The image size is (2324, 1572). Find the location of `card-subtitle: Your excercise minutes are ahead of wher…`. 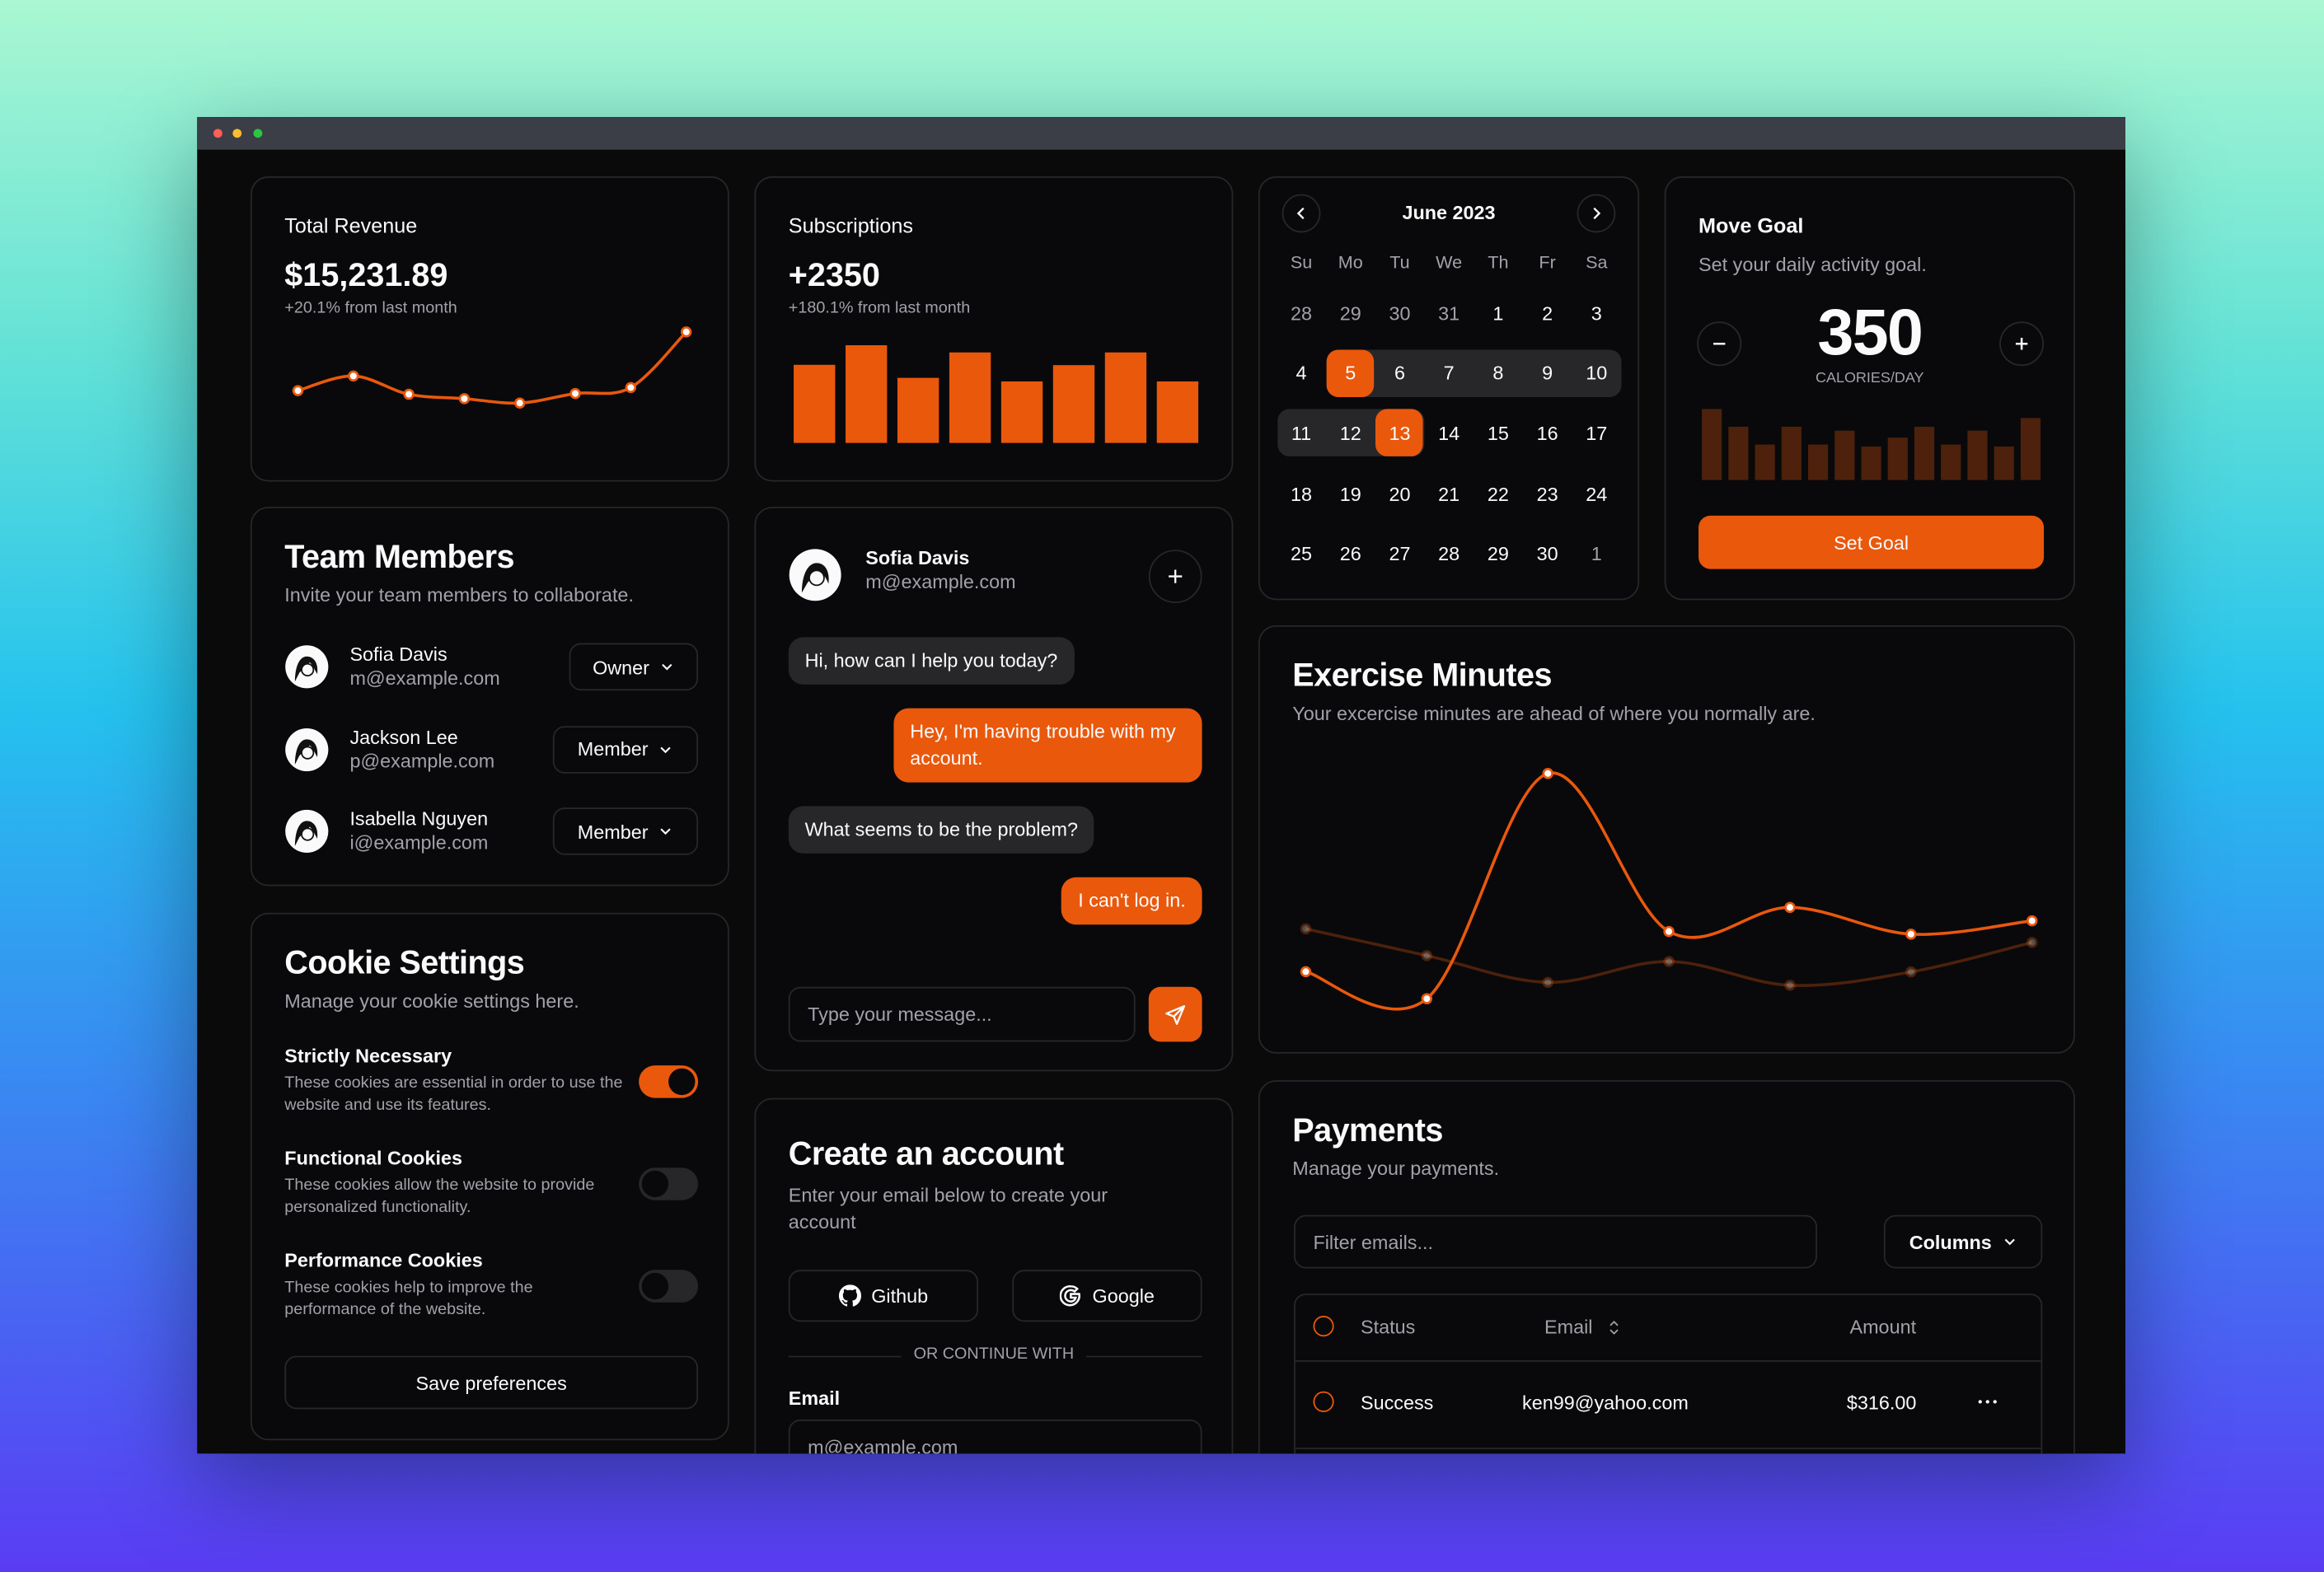

card-subtitle: Your excercise minutes are ahead of wher… is located at coordinates (1554, 713).